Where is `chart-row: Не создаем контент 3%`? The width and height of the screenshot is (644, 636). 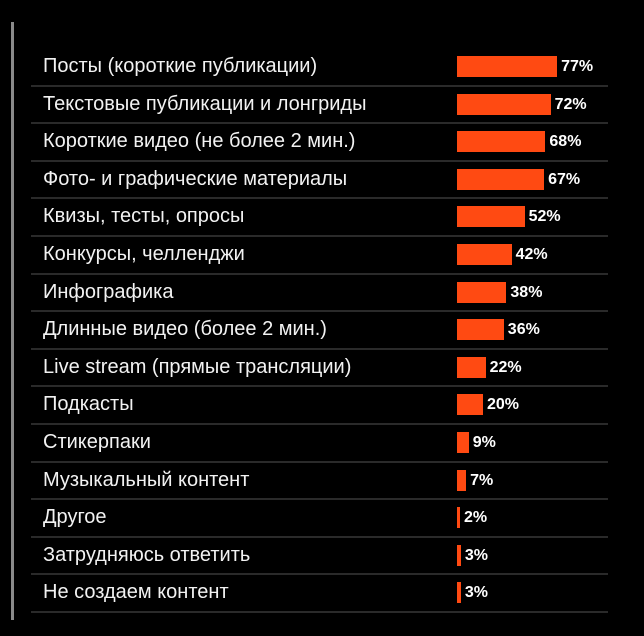
chart-row: Не создаем контент 3% is located at coordinates (319, 594).